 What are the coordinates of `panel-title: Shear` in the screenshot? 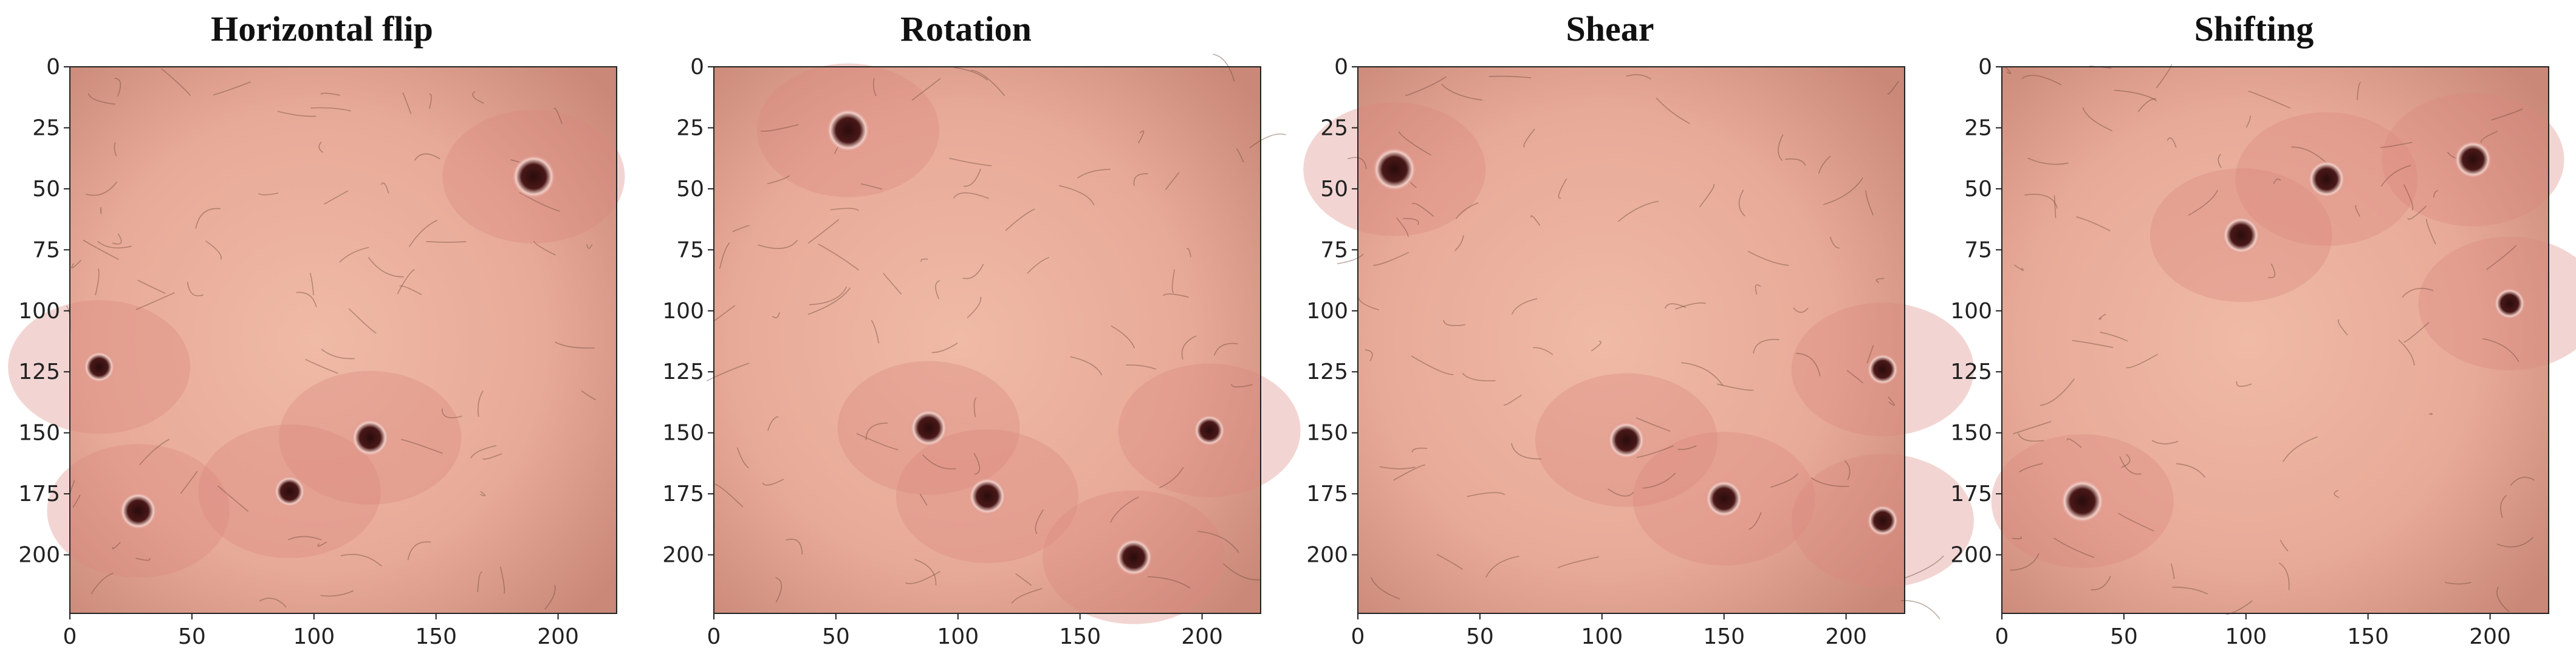 It's located at (1610, 29).